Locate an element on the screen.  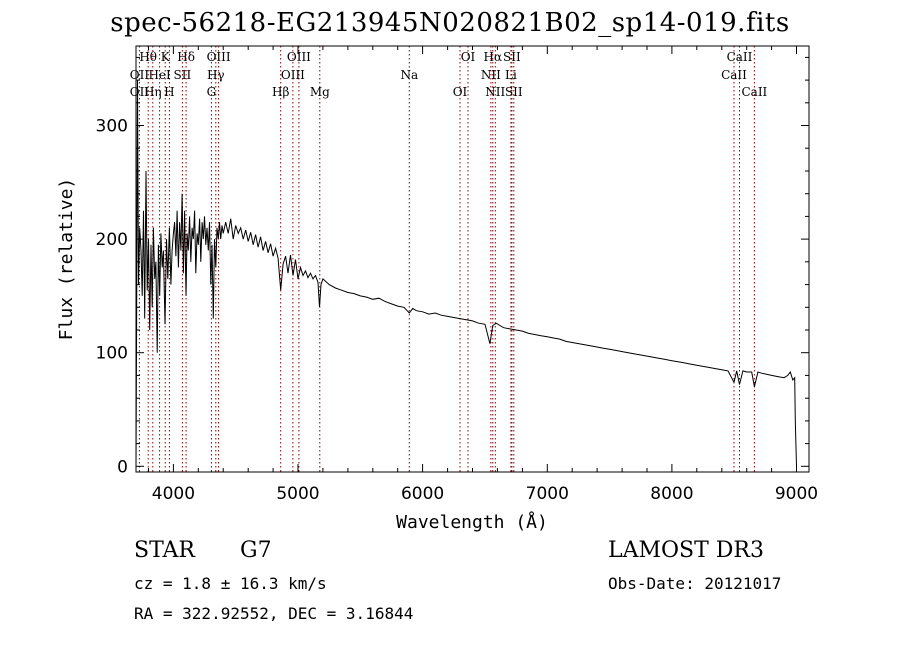
x-tick-label: 6000 is located at coordinates (422, 494).